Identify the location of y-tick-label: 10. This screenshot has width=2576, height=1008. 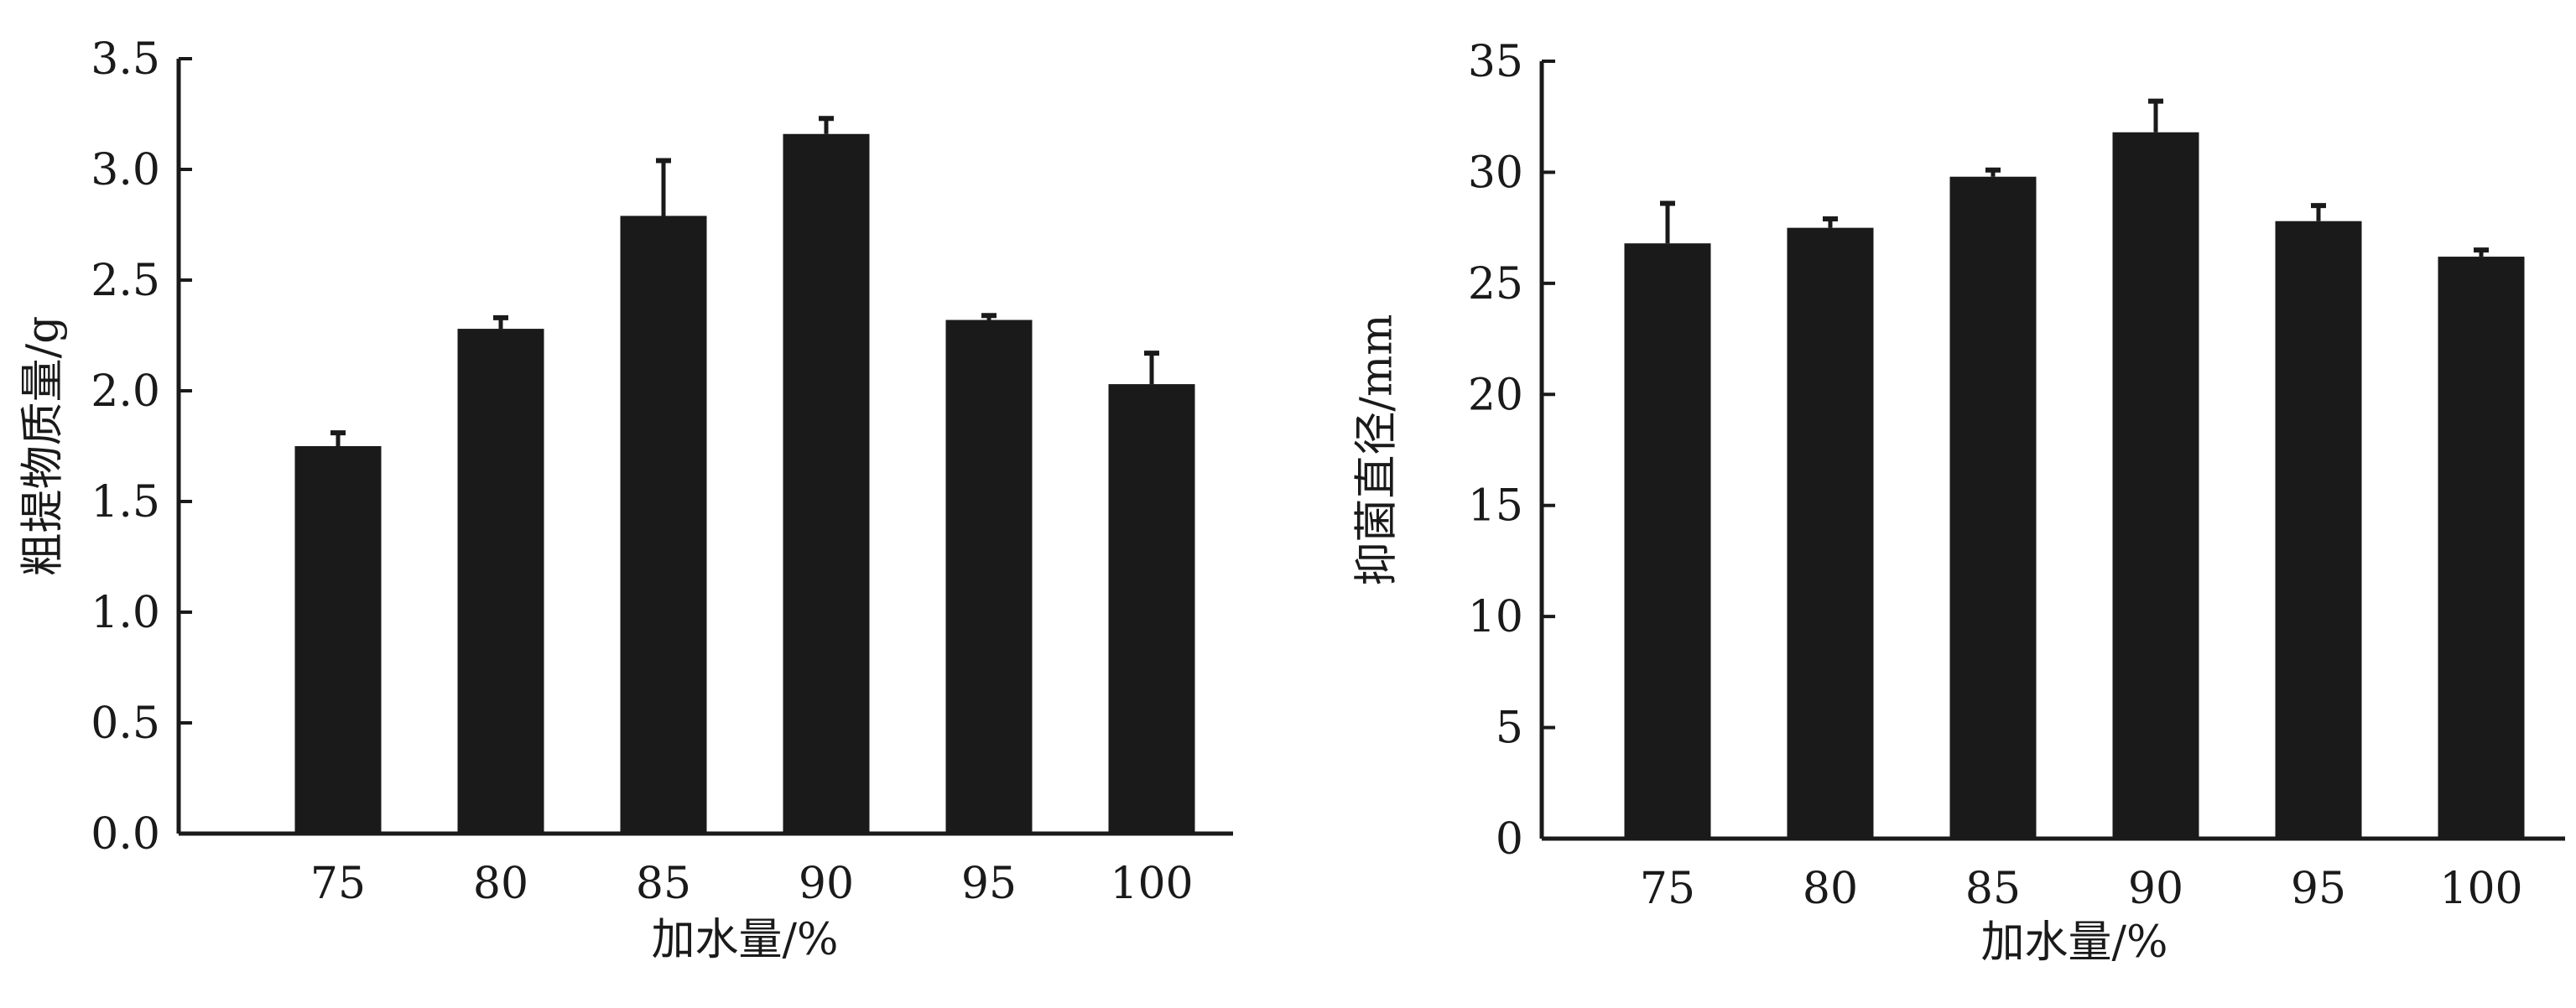
(1495, 617).